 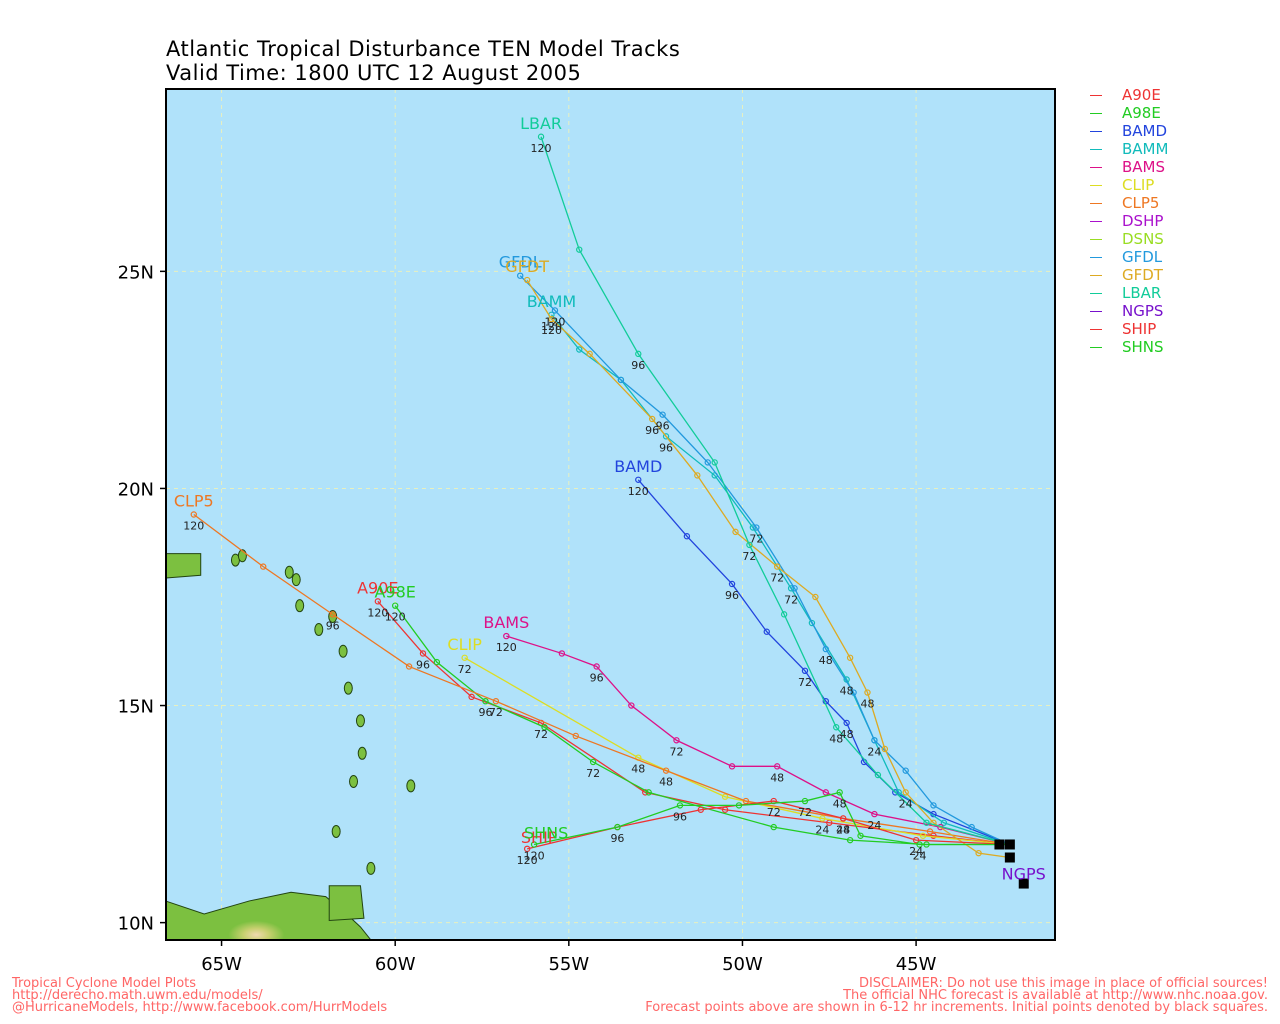 What do you see at coordinates (1143, 347) in the screenshot?
I see `legend-label: SHNS` at bounding box center [1143, 347].